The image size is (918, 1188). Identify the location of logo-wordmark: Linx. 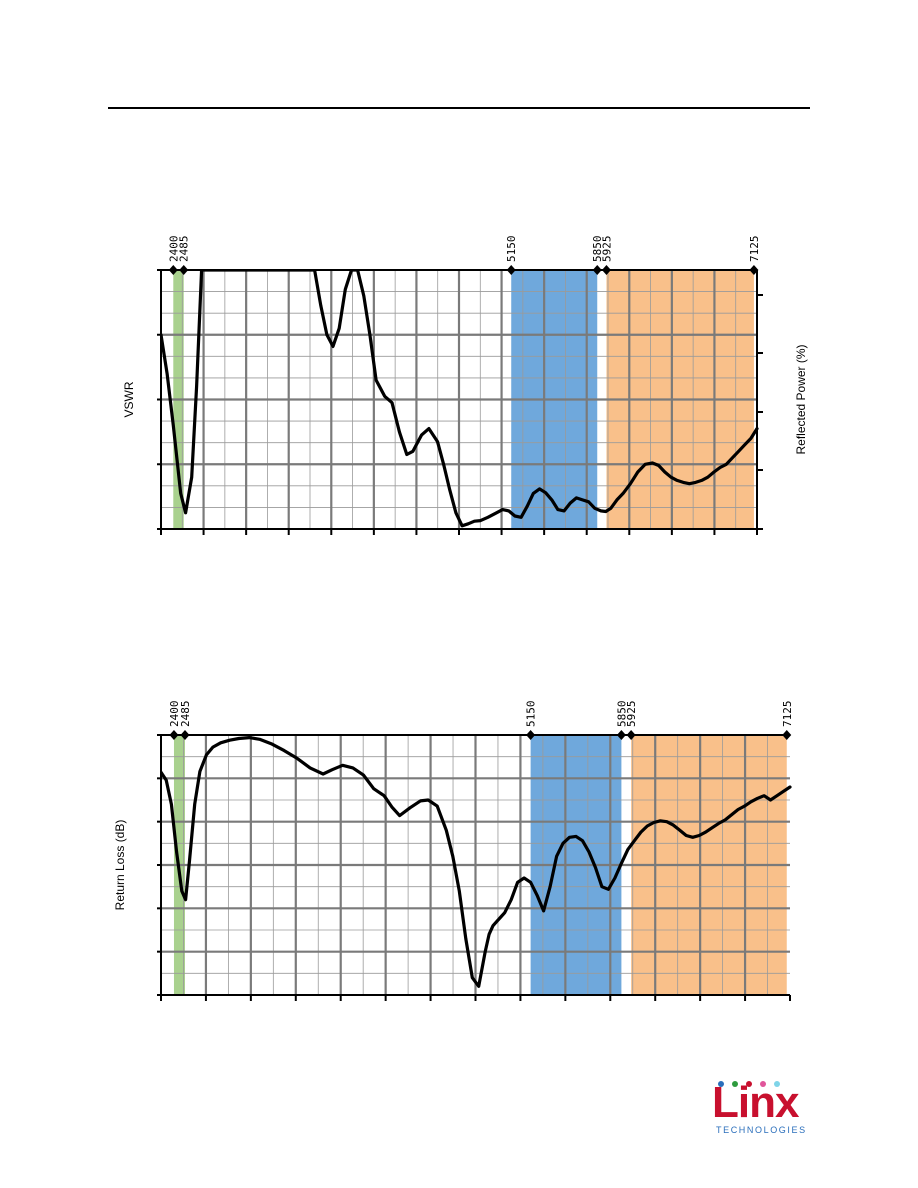
(755, 1102).